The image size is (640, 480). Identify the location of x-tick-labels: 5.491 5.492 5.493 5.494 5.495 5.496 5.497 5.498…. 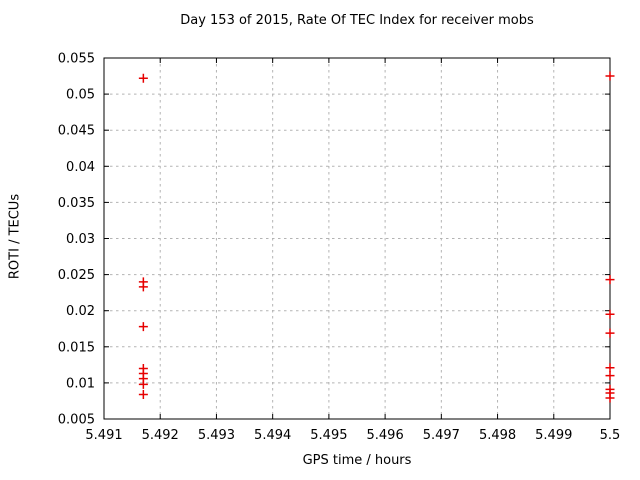
(352, 435).